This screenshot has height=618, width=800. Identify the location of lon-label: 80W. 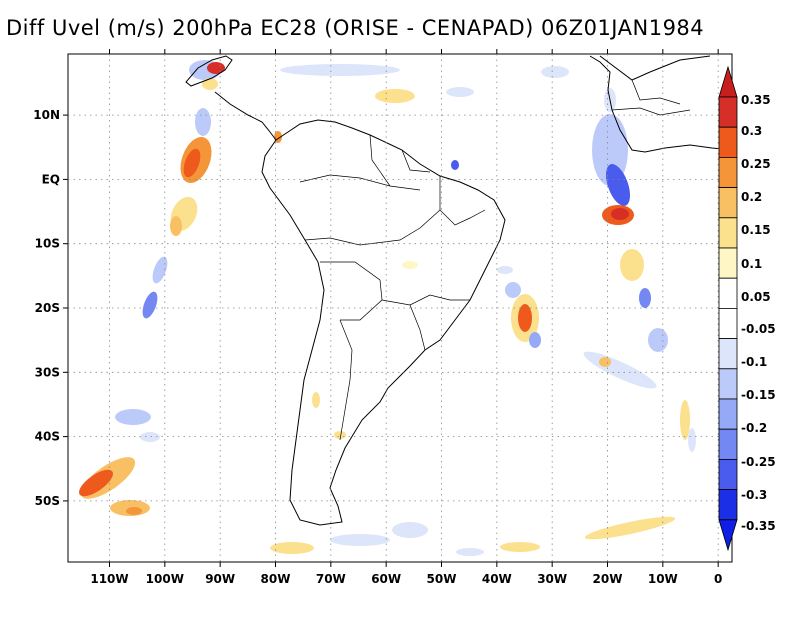
(276, 579).